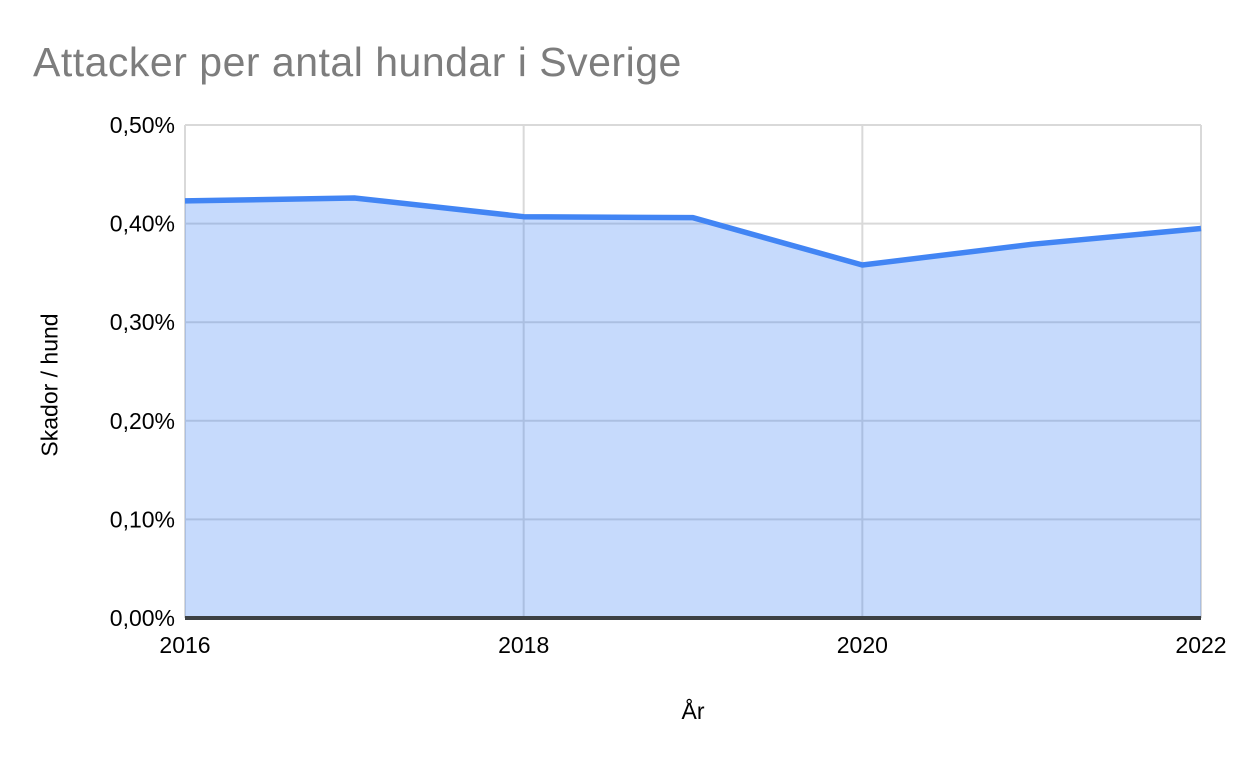 This screenshot has width=1233, height=760. Describe the element at coordinates (693, 231) in the screenshot. I see `data-line` at that location.